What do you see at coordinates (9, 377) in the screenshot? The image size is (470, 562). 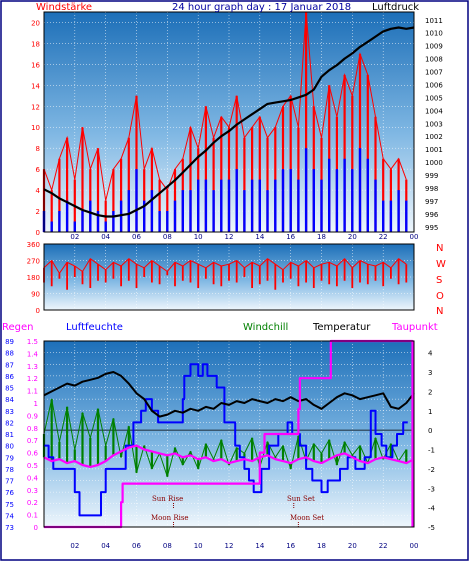 I see `feuchte-y-tick: 86` at bounding box center [9, 377].